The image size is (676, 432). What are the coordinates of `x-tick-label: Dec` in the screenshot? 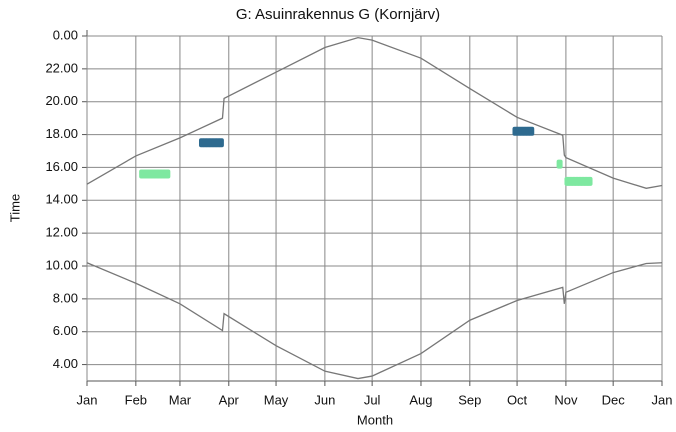 It's located at (614, 399).